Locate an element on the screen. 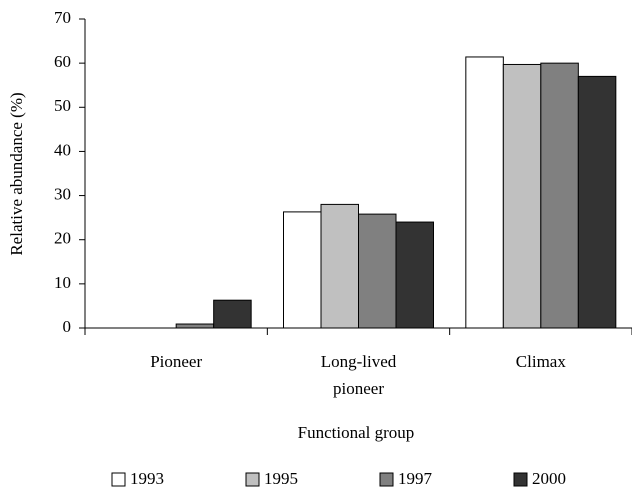 The height and width of the screenshot is (490, 632). y-tick-label: 20 is located at coordinates (62, 238).